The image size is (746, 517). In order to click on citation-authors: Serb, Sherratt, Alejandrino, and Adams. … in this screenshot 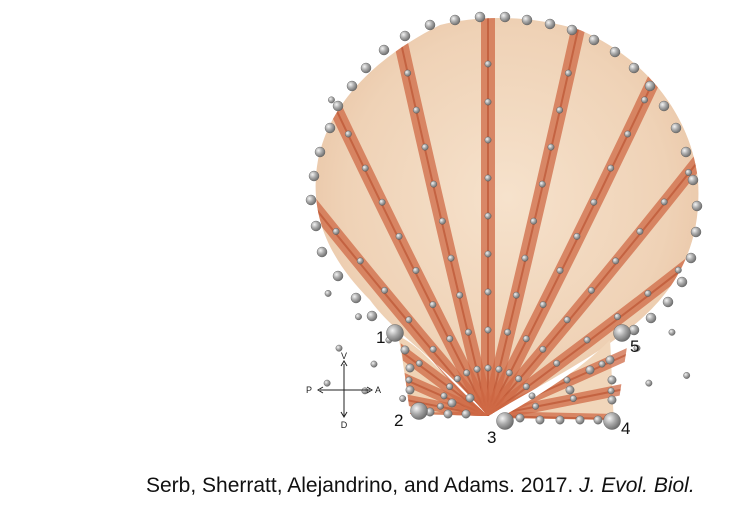, I will do `click(360, 485)`.